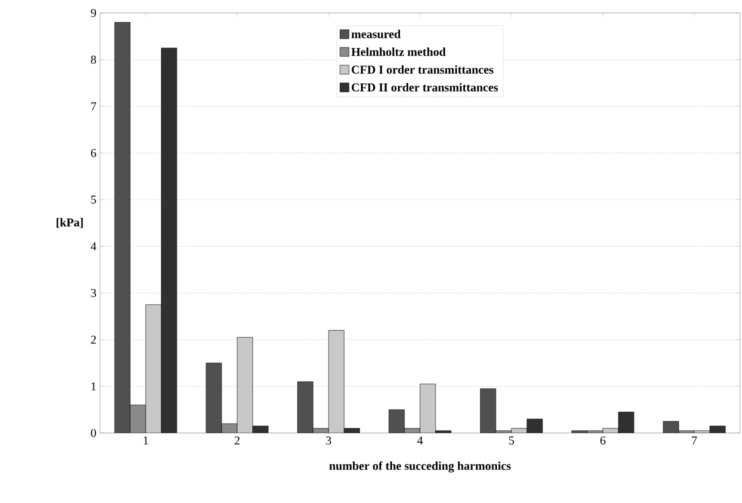  Describe the element at coordinates (93, 60) in the screenshot. I see `y-tick-label: 8` at that location.